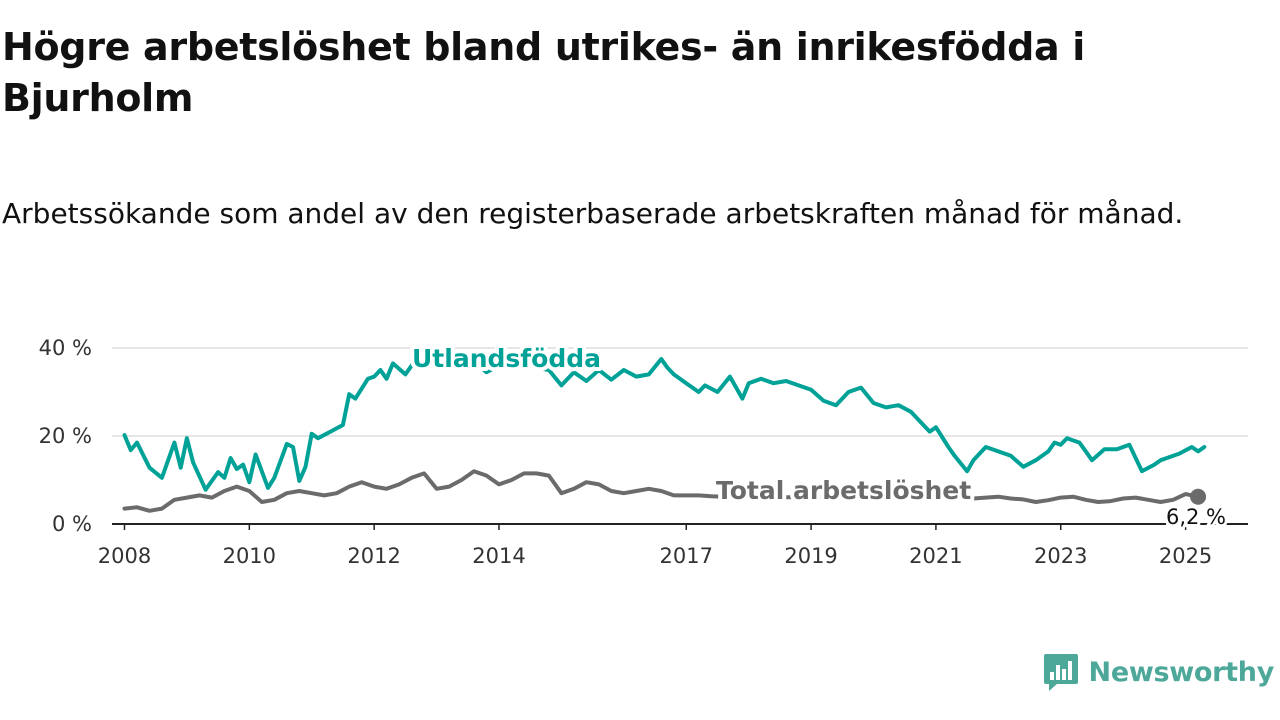  I want to click on y-axis-ticks: 0 % 20 % 40 %, so click(65, 436).